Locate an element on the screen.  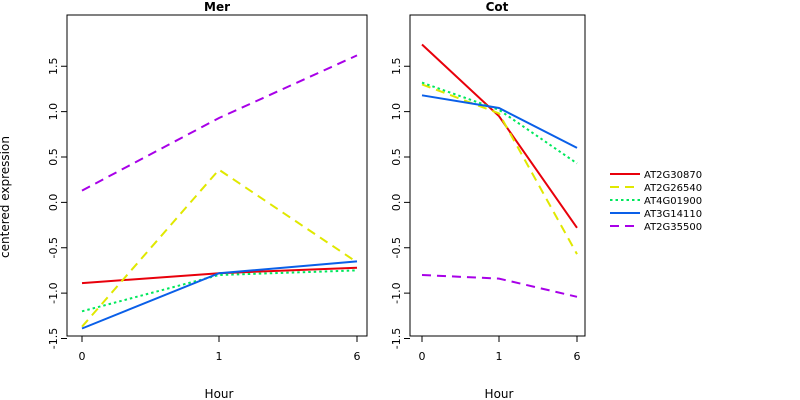
legend-label: AT2G30870 is located at coordinates (673, 175).